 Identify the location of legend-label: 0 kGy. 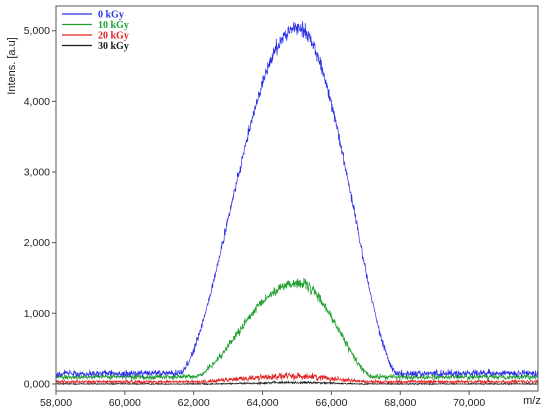
(111, 15).